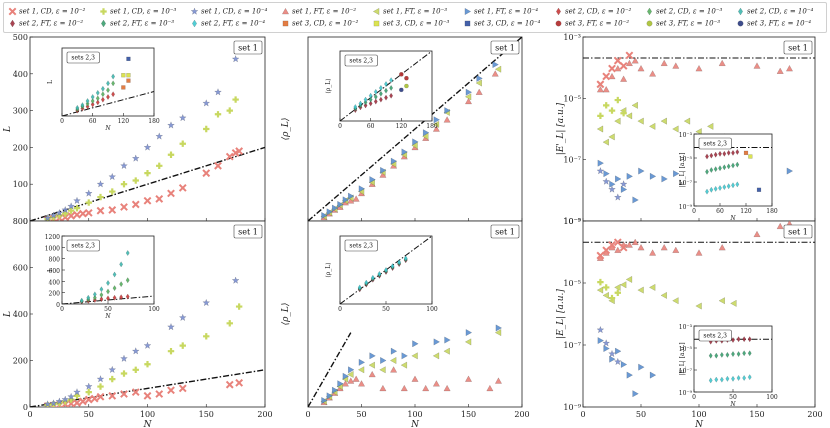  Describe the element at coordinates (55, 271) in the screenshot. I see `y-tick-label: 600` at that location.